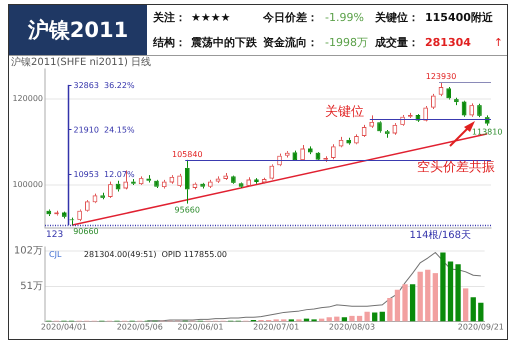 This screenshot has height=344, width=516. I want to click on text: 今日价差：, so click(291, 17).